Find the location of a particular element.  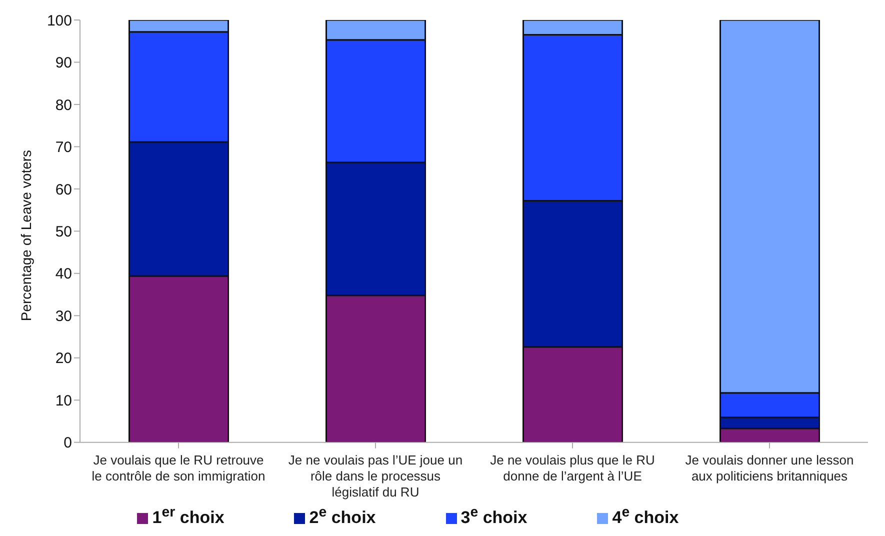

x-tick-label: Je ne voulais pas l’UE joue un rôle dans le processus législatif du RU is located at coordinates (375, 476).